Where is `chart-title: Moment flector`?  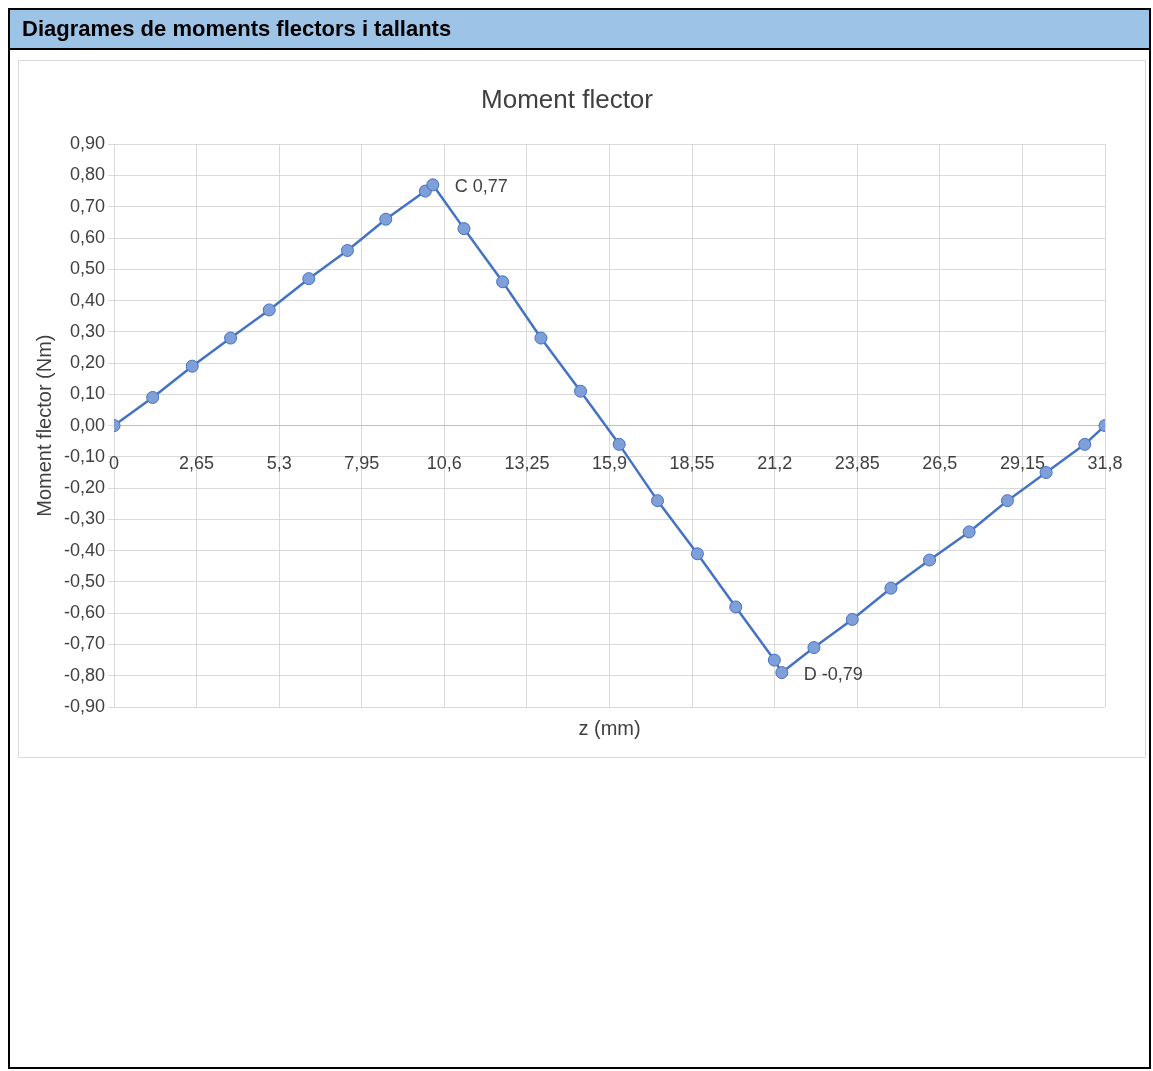 chart-title: Moment flector is located at coordinates (567, 98).